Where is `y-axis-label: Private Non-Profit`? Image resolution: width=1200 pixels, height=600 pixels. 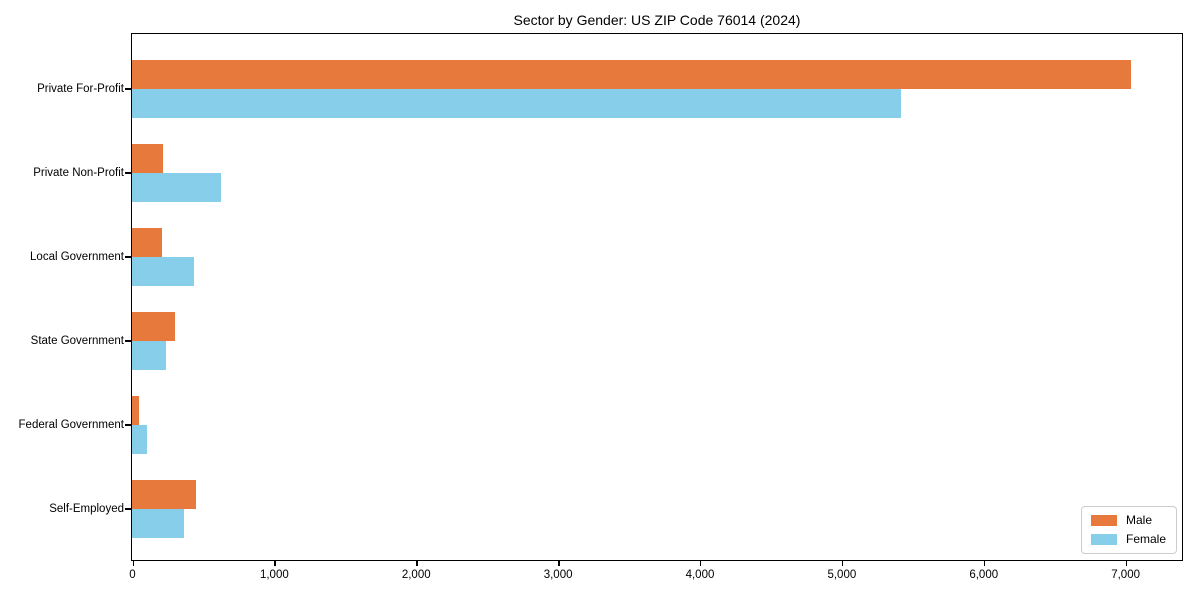
y-axis-label: Private Non-Profit is located at coordinates (78, 173).